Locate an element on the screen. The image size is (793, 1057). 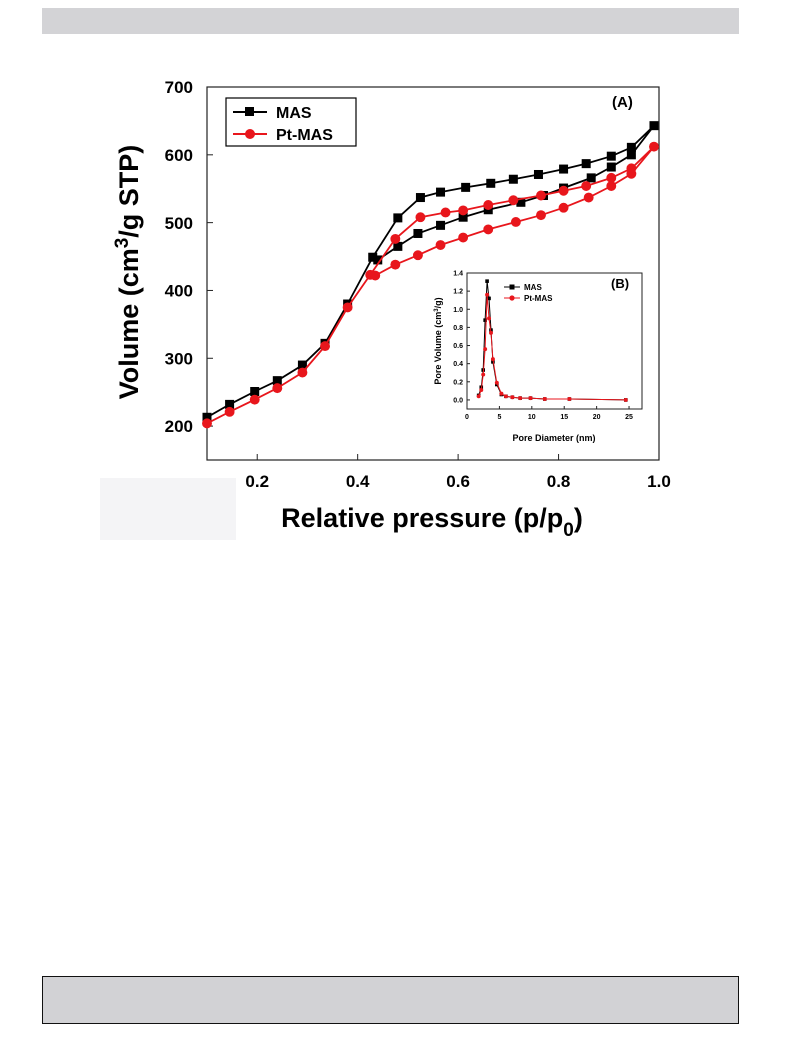
main-panel-label: (A) is located at coordinates (622, 102).